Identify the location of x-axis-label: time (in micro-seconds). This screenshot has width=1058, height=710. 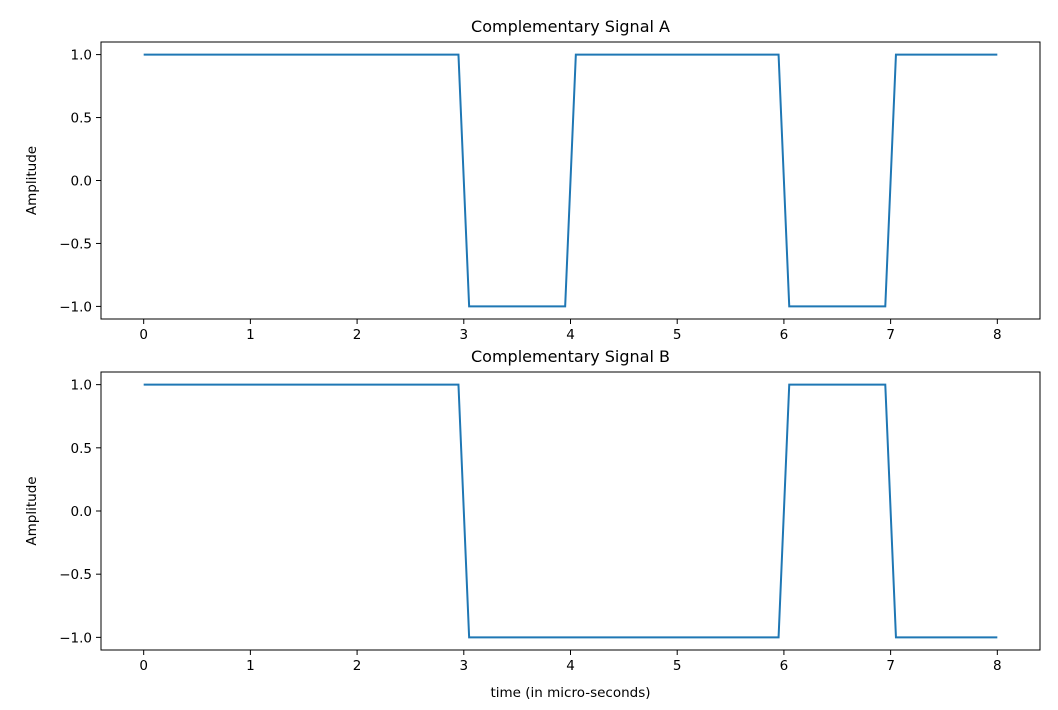
(570, 693).